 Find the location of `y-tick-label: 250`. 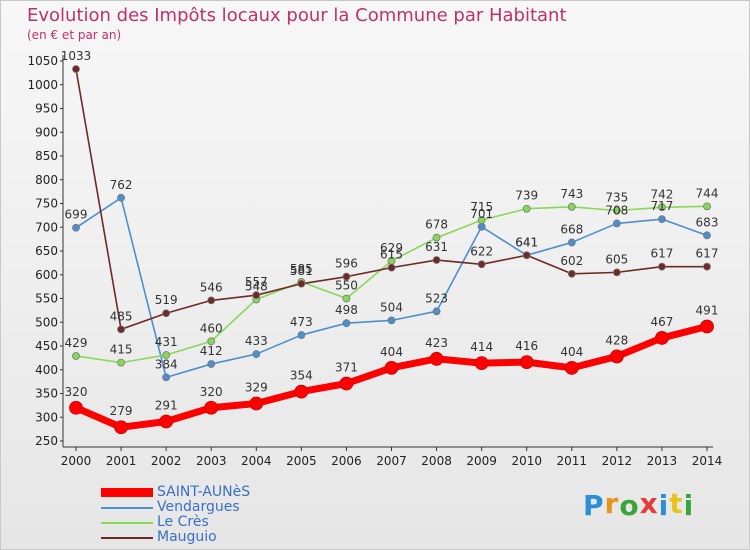

y-tick-label: 250 is located at coordinates (46, 441).